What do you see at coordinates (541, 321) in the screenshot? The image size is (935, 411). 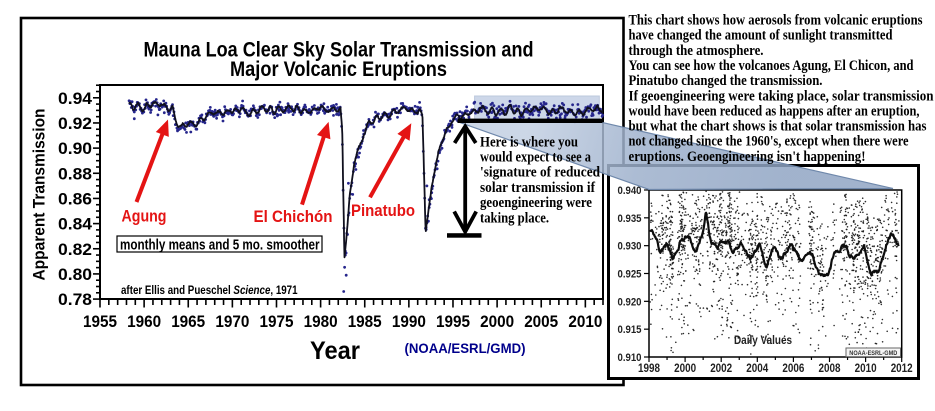 I see `svg-text: 2005` at bounding box center [541, 321].